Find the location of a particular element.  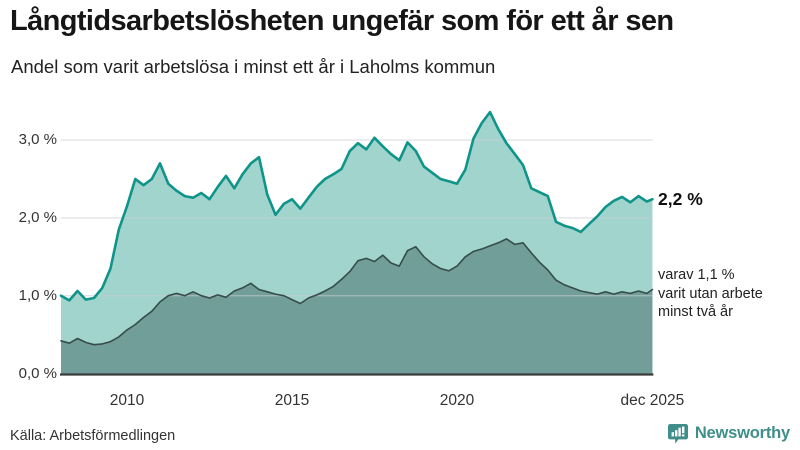

x-axis-label: 2020 is located at coordinates (457, 400).